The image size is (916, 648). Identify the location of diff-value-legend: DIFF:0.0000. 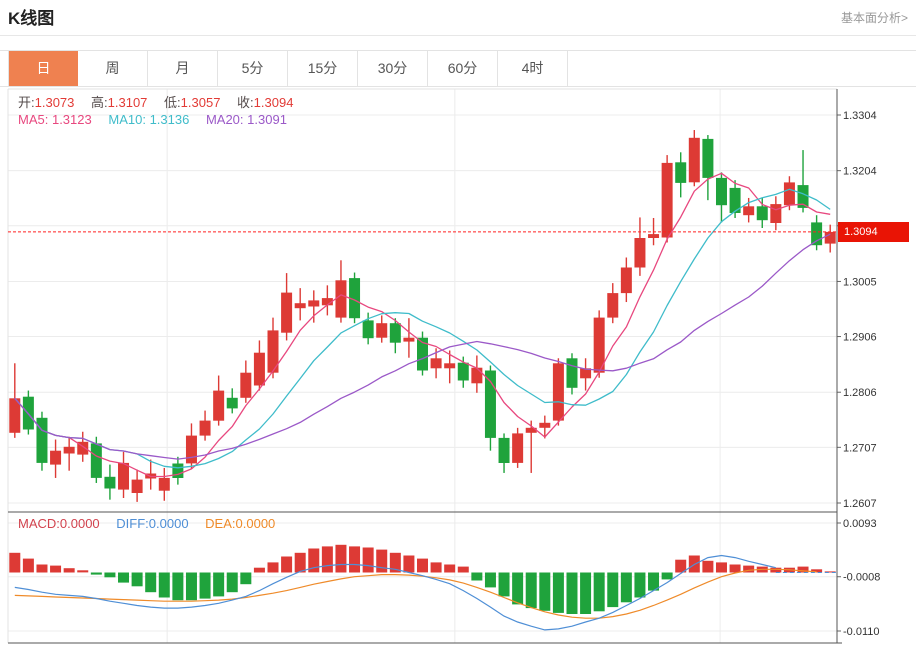
(152, 523).